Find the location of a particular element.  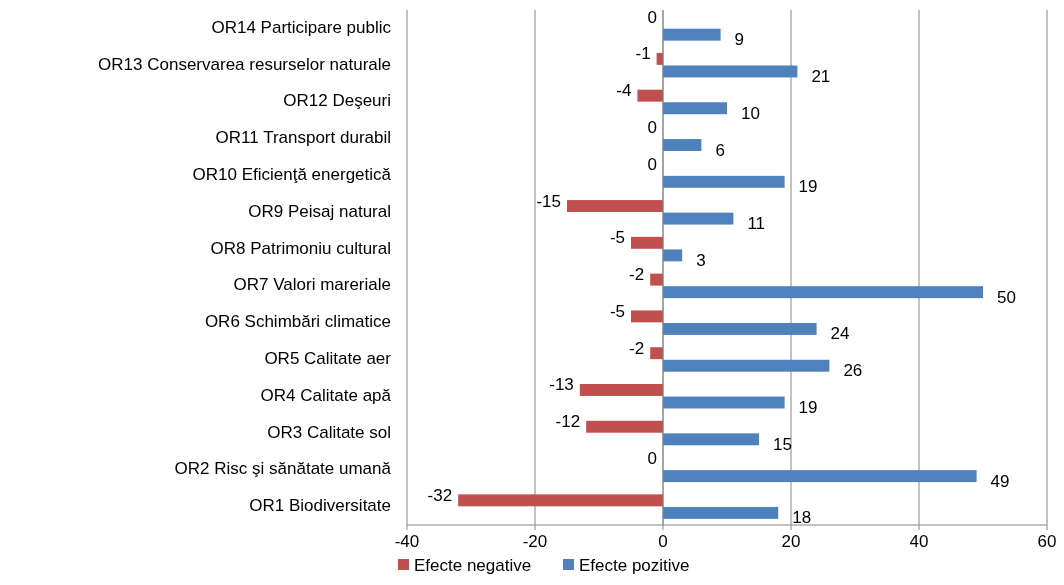

data-label: 15 is located at coordinates (782, 444).